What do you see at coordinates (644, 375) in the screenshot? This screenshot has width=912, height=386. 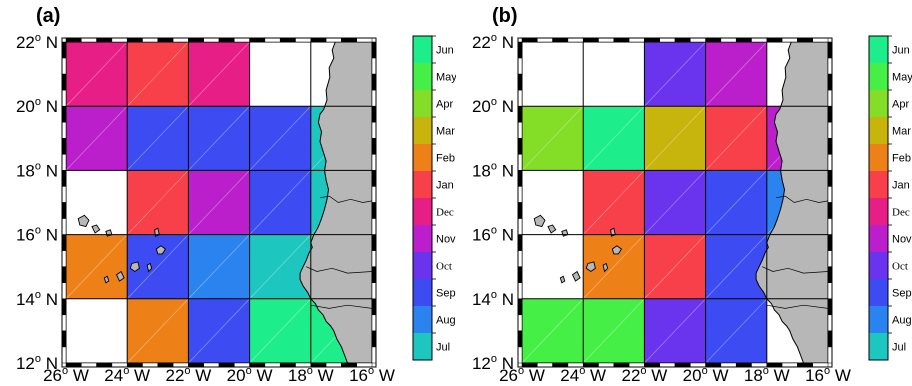 I see `lon-tick-label: 22o W` at bounding box center [644, 375].